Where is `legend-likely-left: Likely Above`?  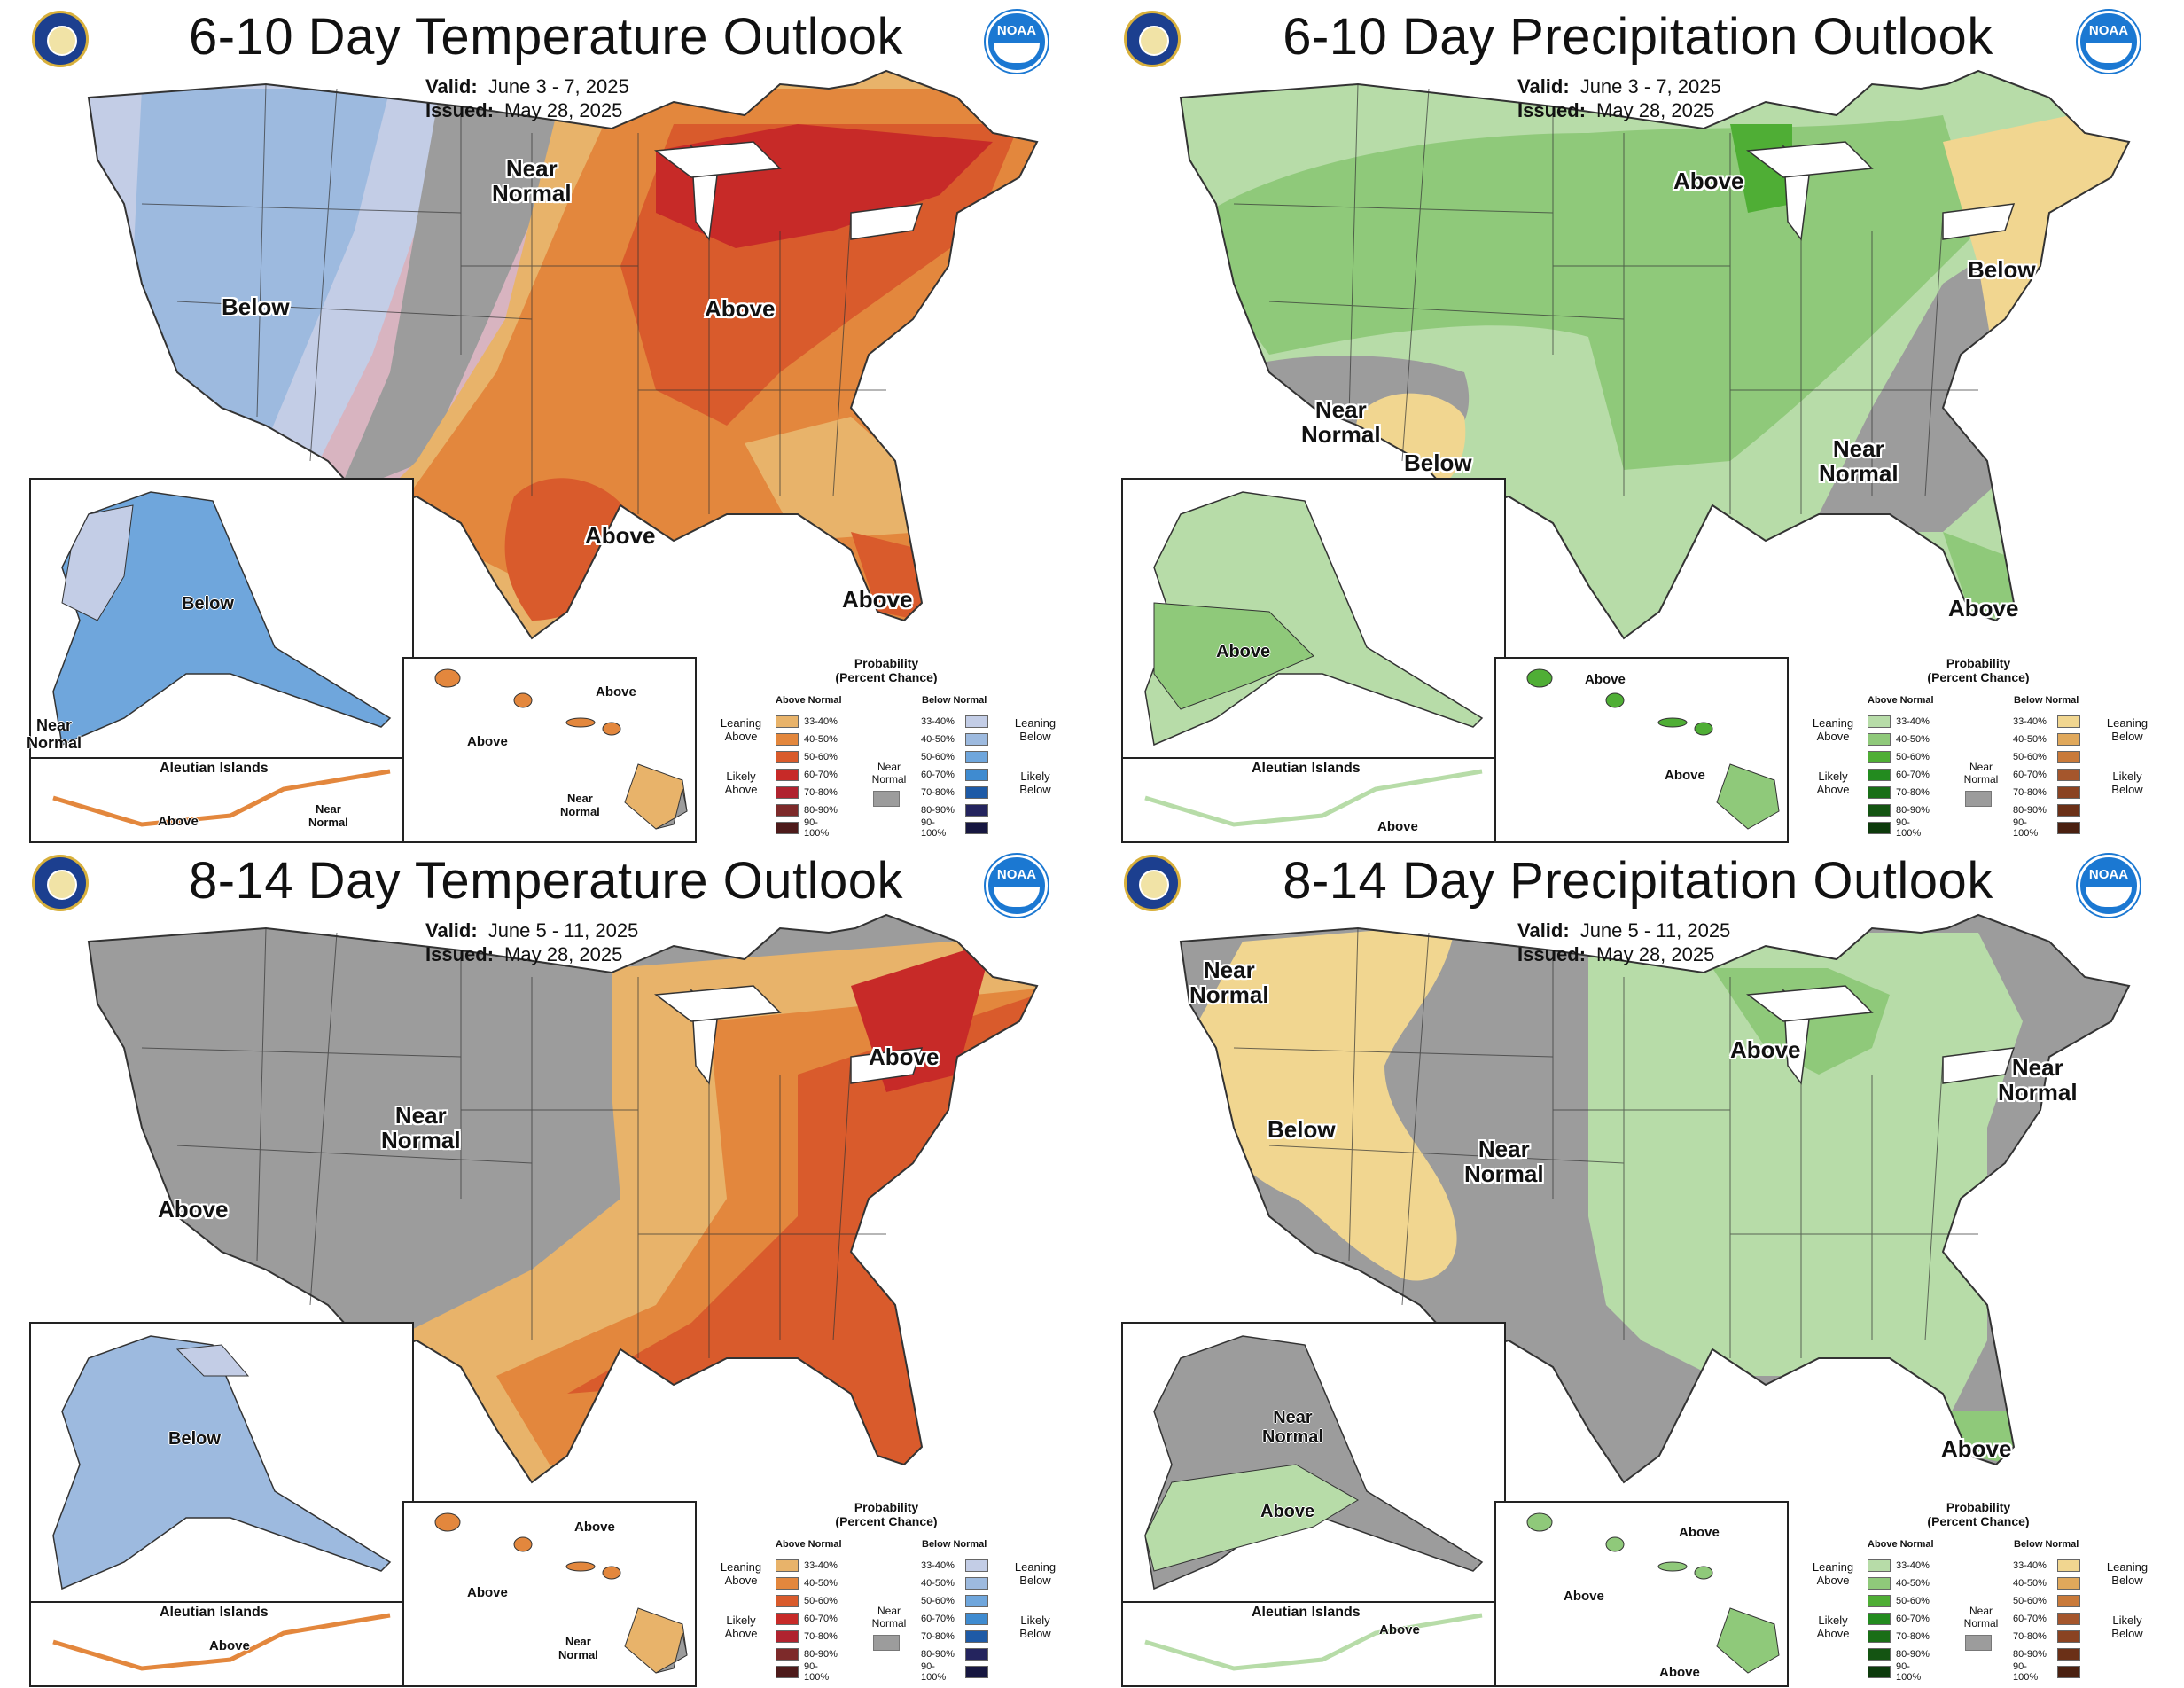 legend-likely-left: Likely Above is located at coordinates (741, 783).